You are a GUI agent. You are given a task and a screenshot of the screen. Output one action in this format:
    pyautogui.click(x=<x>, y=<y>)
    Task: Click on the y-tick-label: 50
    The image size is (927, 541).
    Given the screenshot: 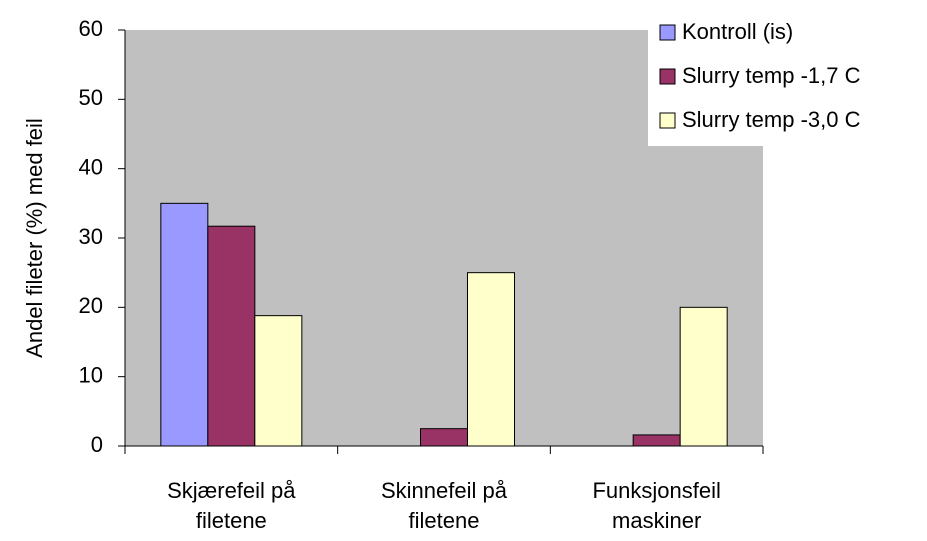 What is the action you would take?
    pyautogui.click(x=91, y=97)
    